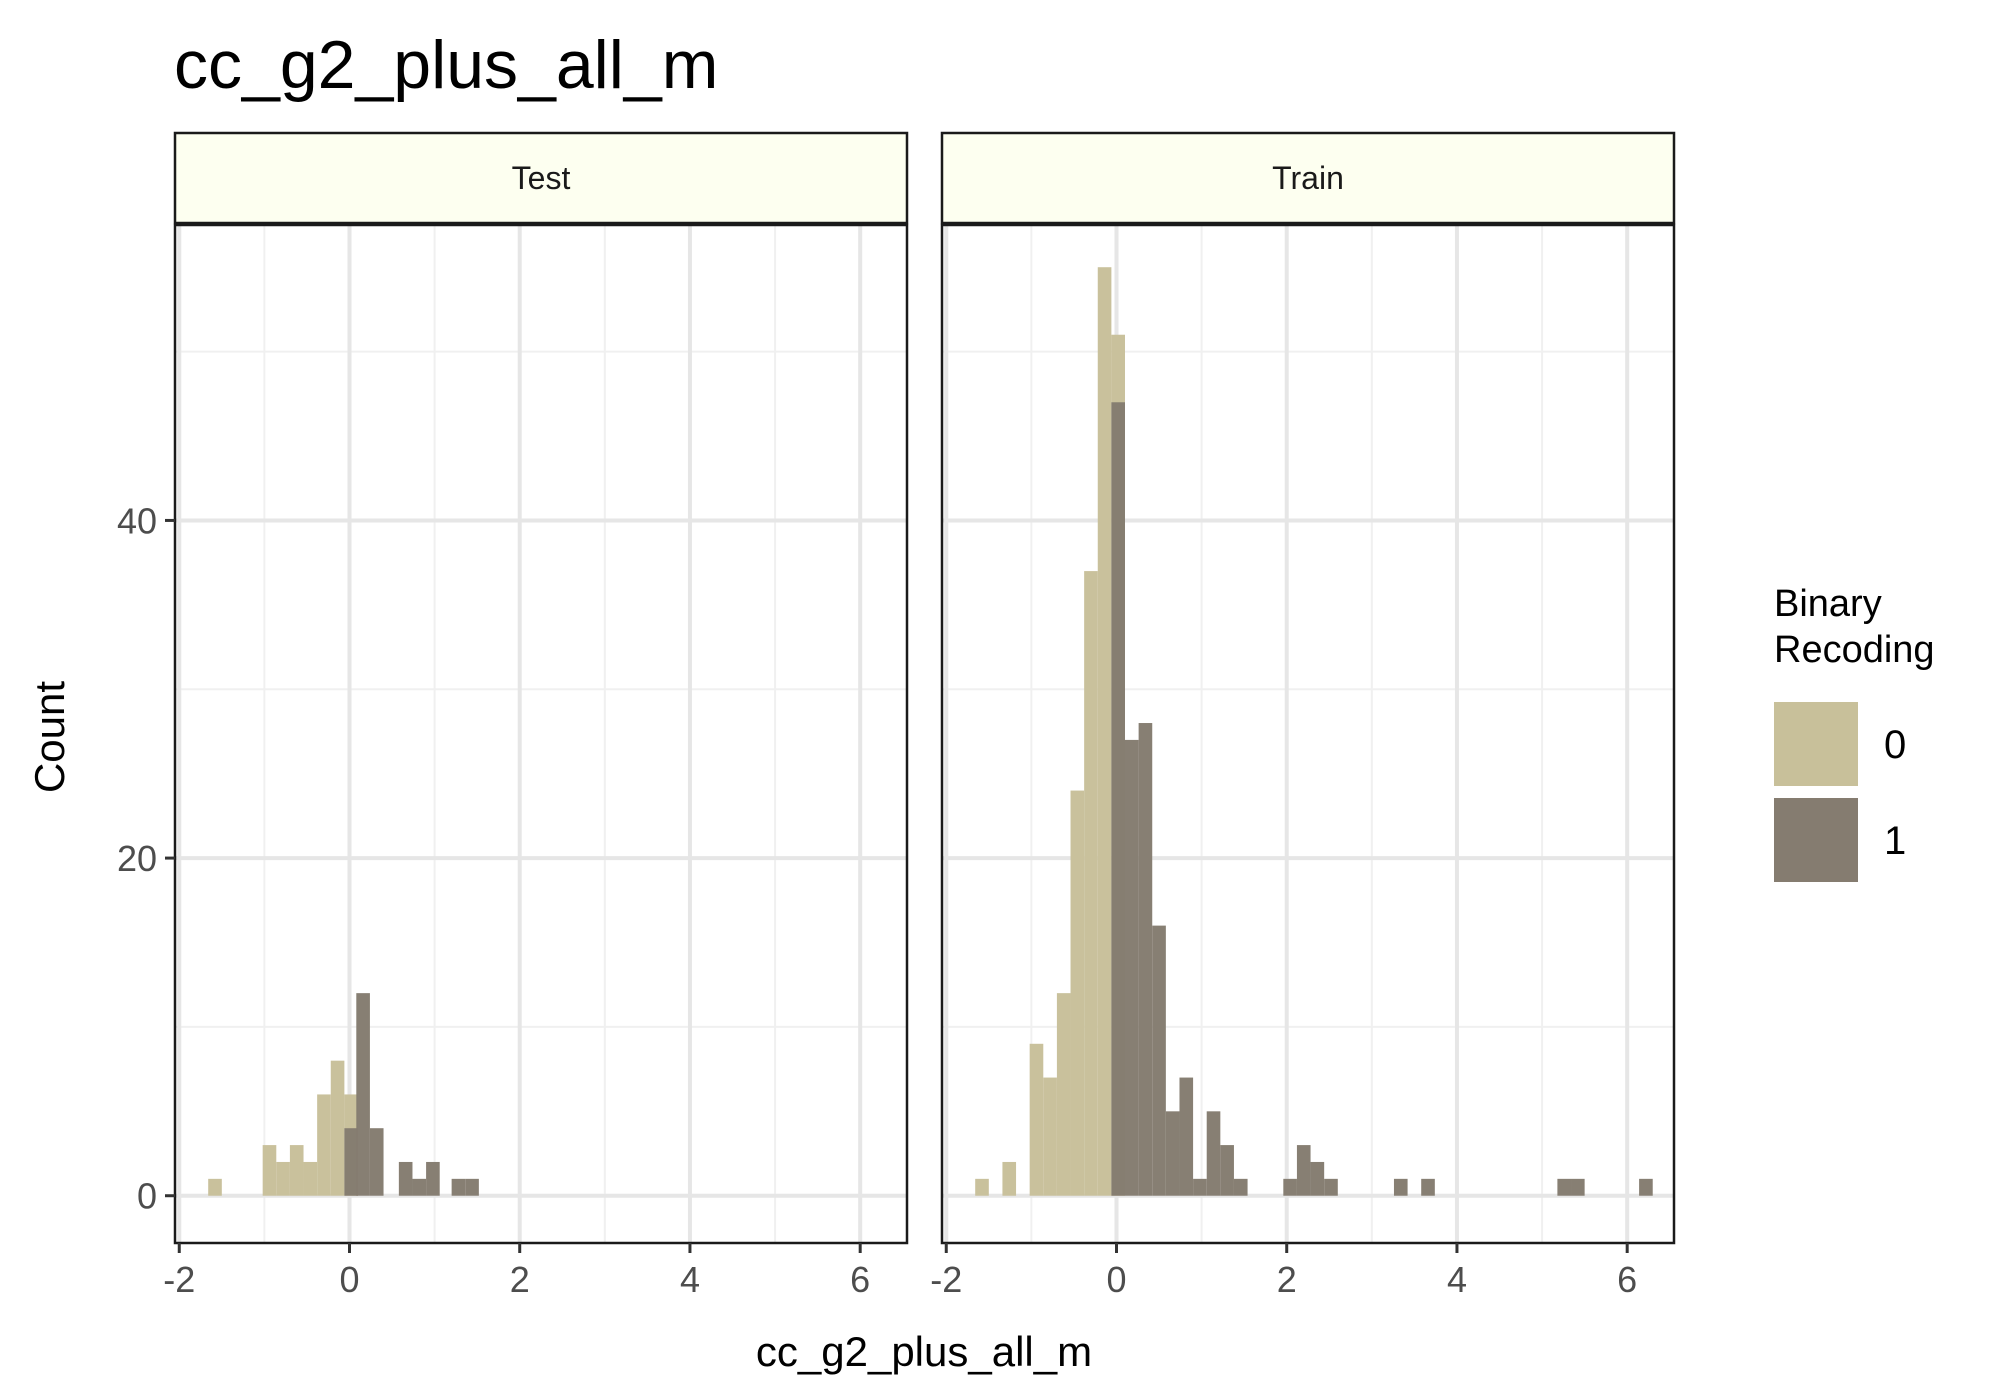  Describe the element at coordinates (924, 1351) in the screenshot. I see `x-axis-title: cc_g2_plus_all_m` at that location.